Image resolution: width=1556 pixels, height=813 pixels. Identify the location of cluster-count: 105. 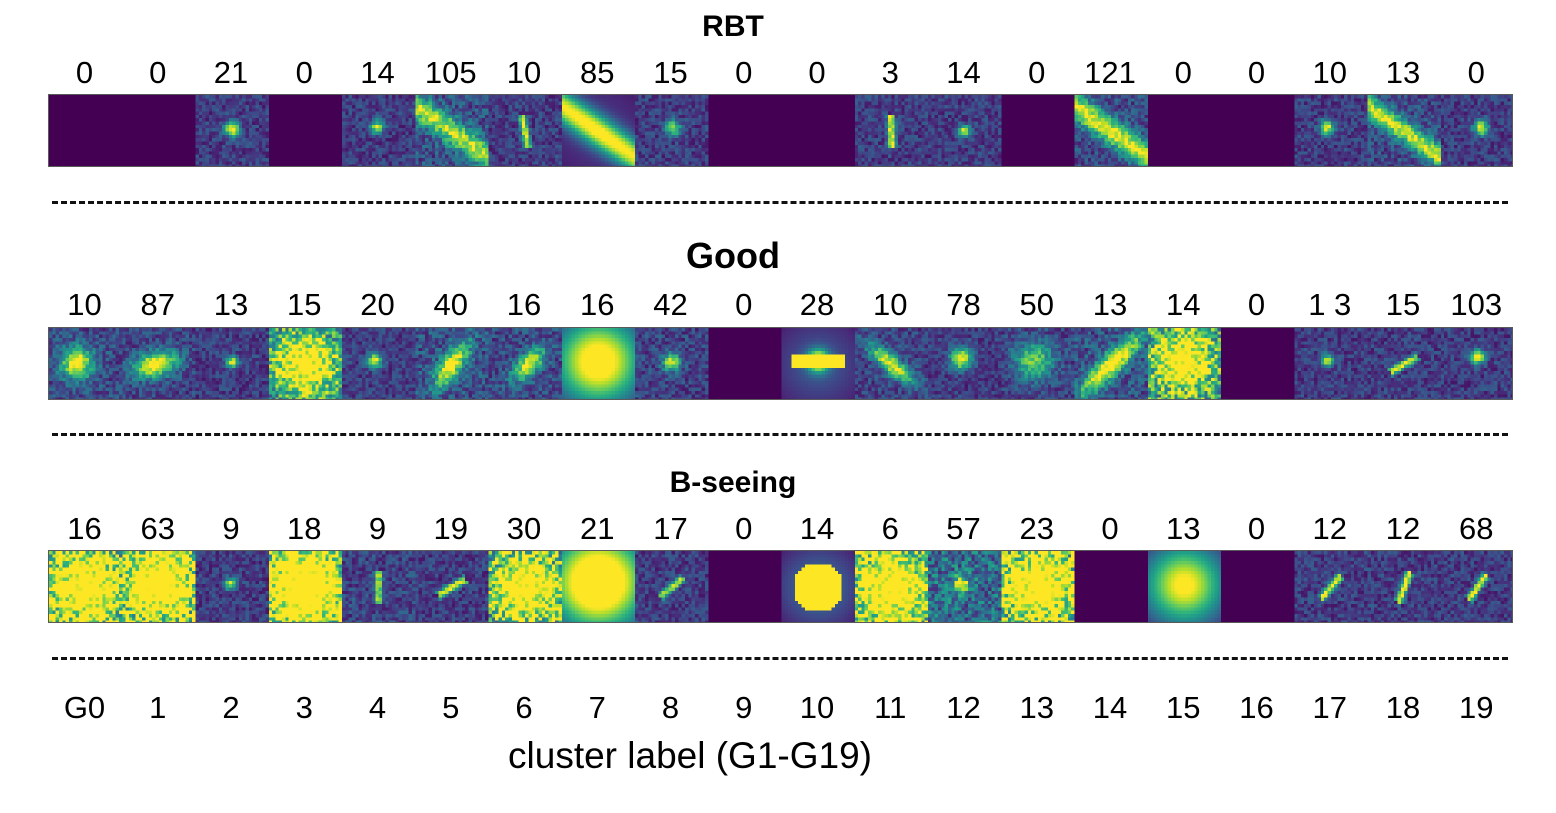
(450, 73).